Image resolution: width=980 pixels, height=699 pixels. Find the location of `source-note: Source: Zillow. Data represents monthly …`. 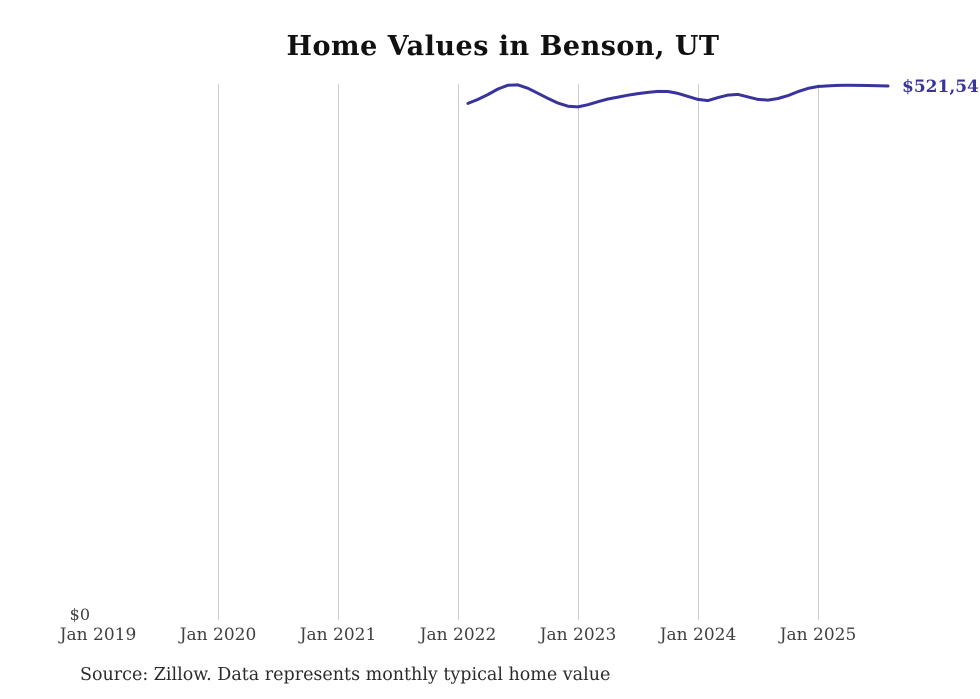

source-note: Source: Zillow. Data represents monthly … is located at coordinates (345, 675).